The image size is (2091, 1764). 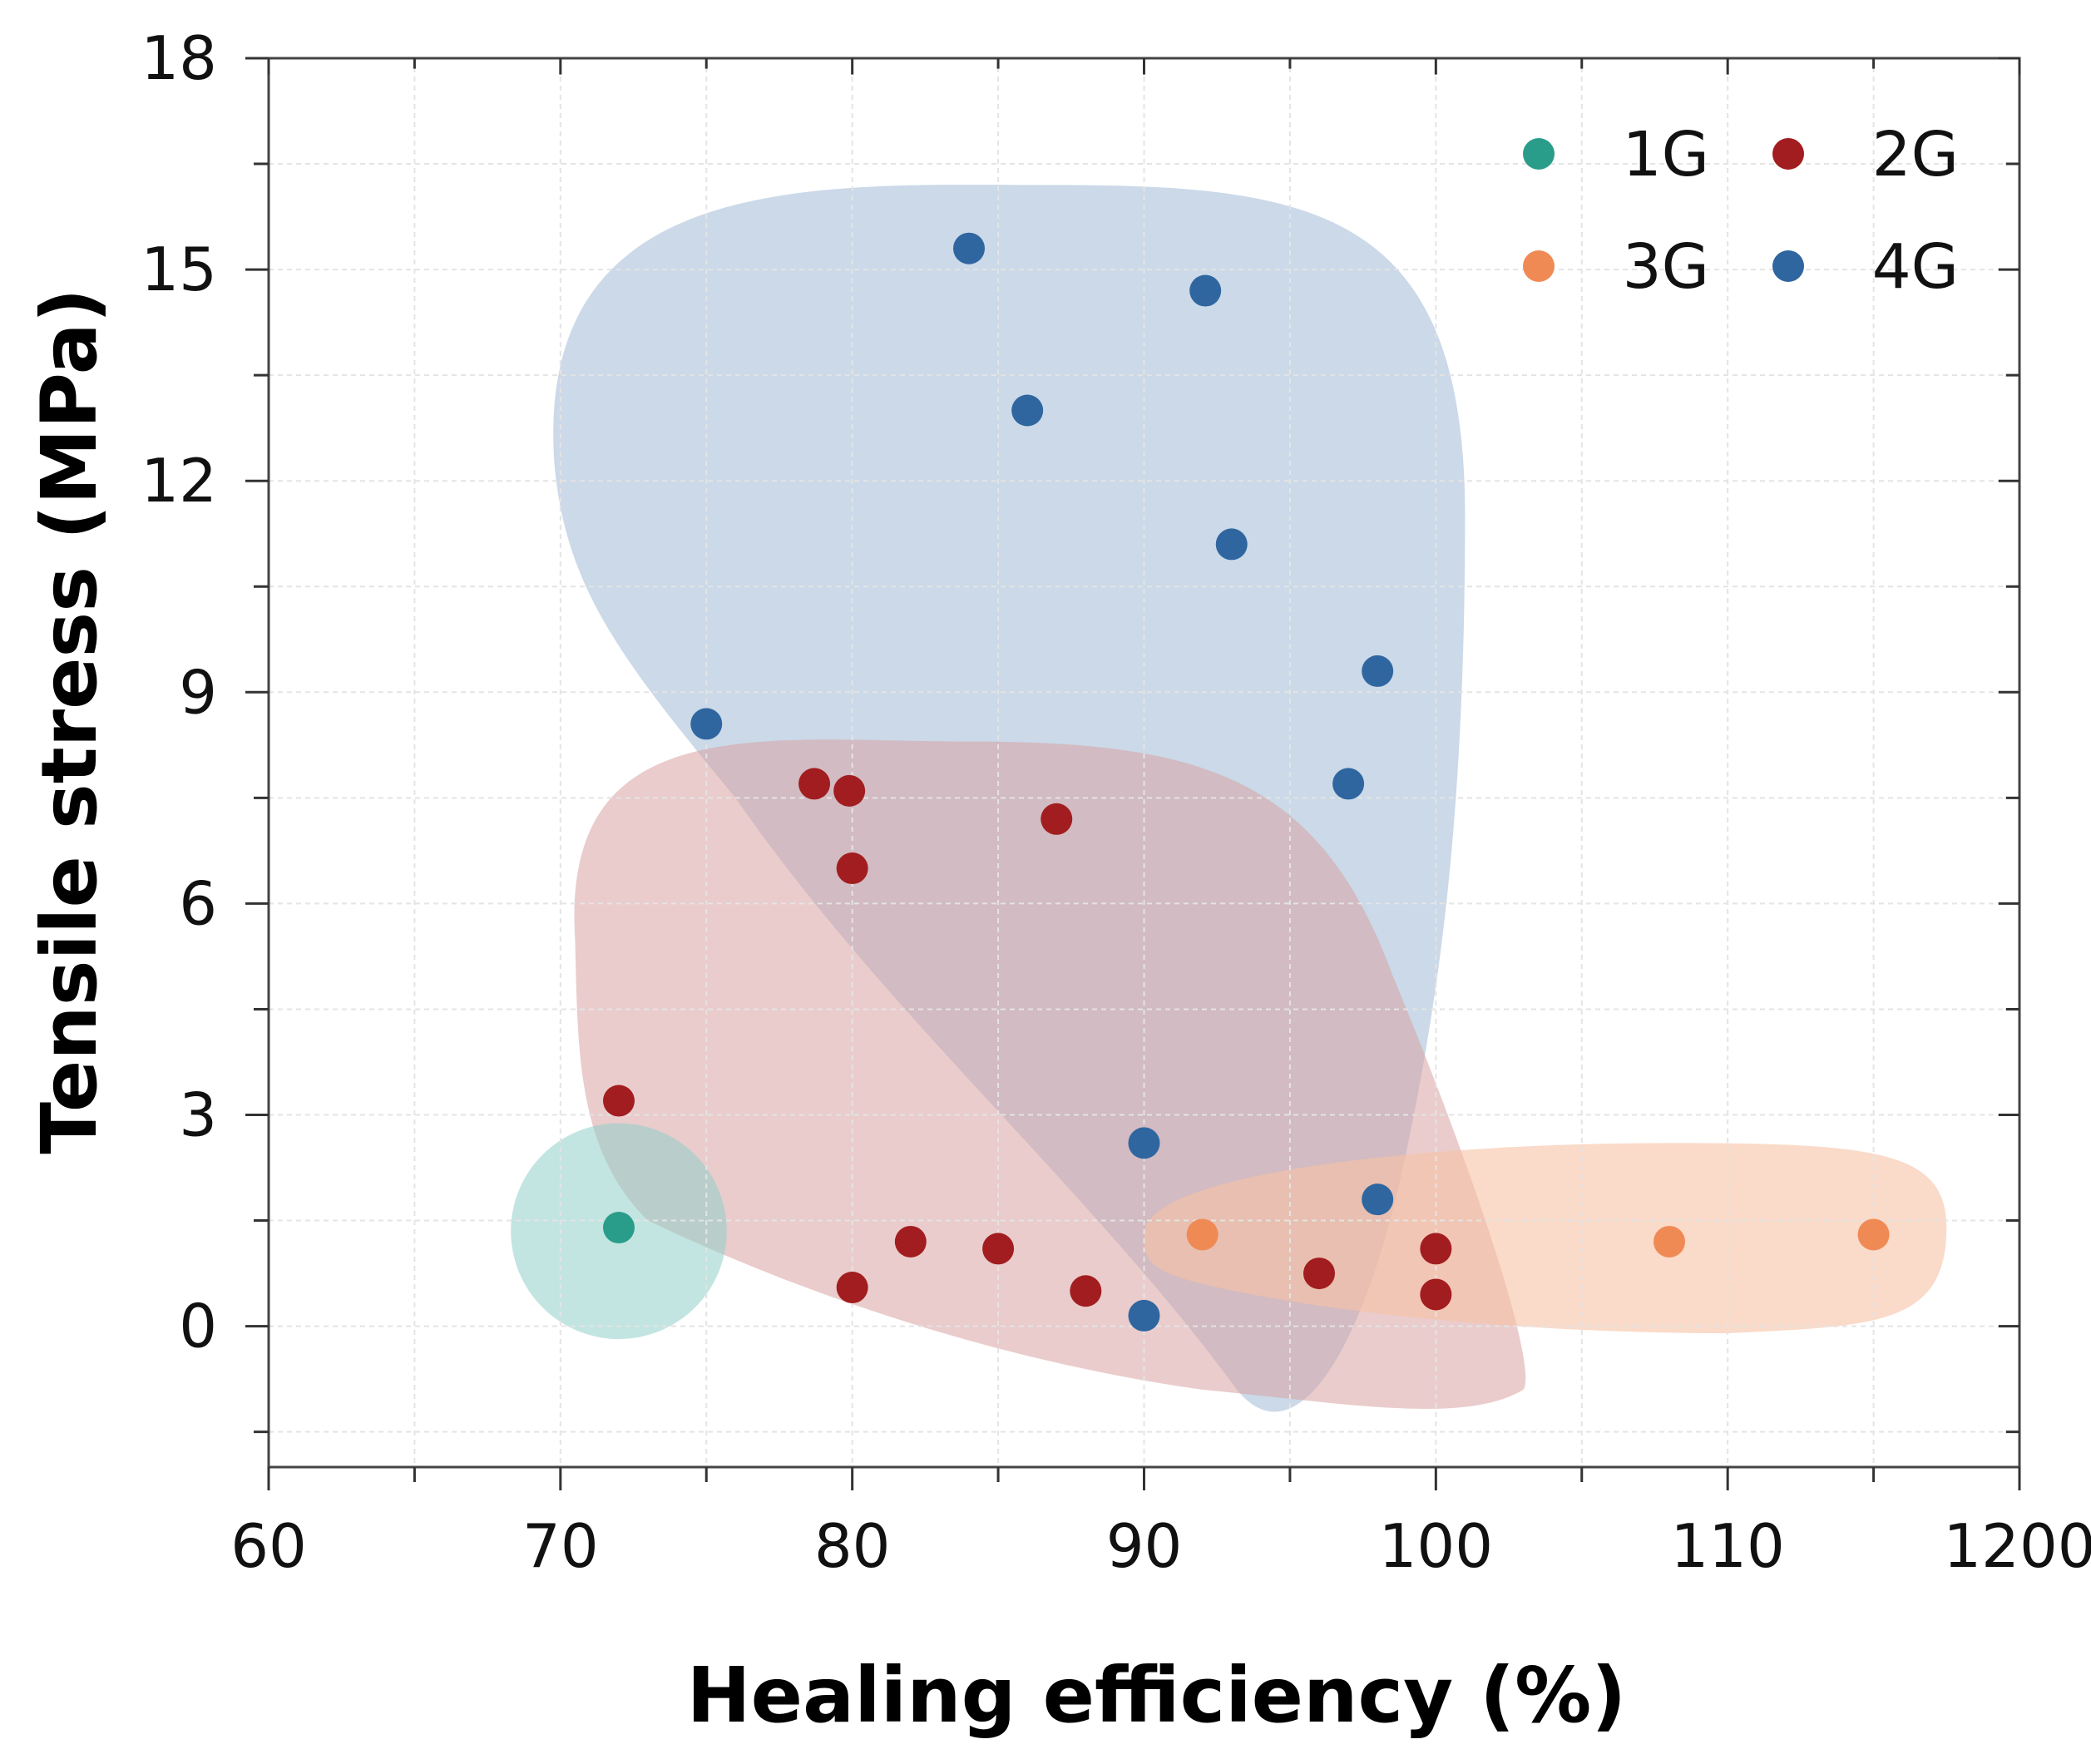 I want to click on y-axis-title: Tensile stress (MPa), so click(x=69, y=721).